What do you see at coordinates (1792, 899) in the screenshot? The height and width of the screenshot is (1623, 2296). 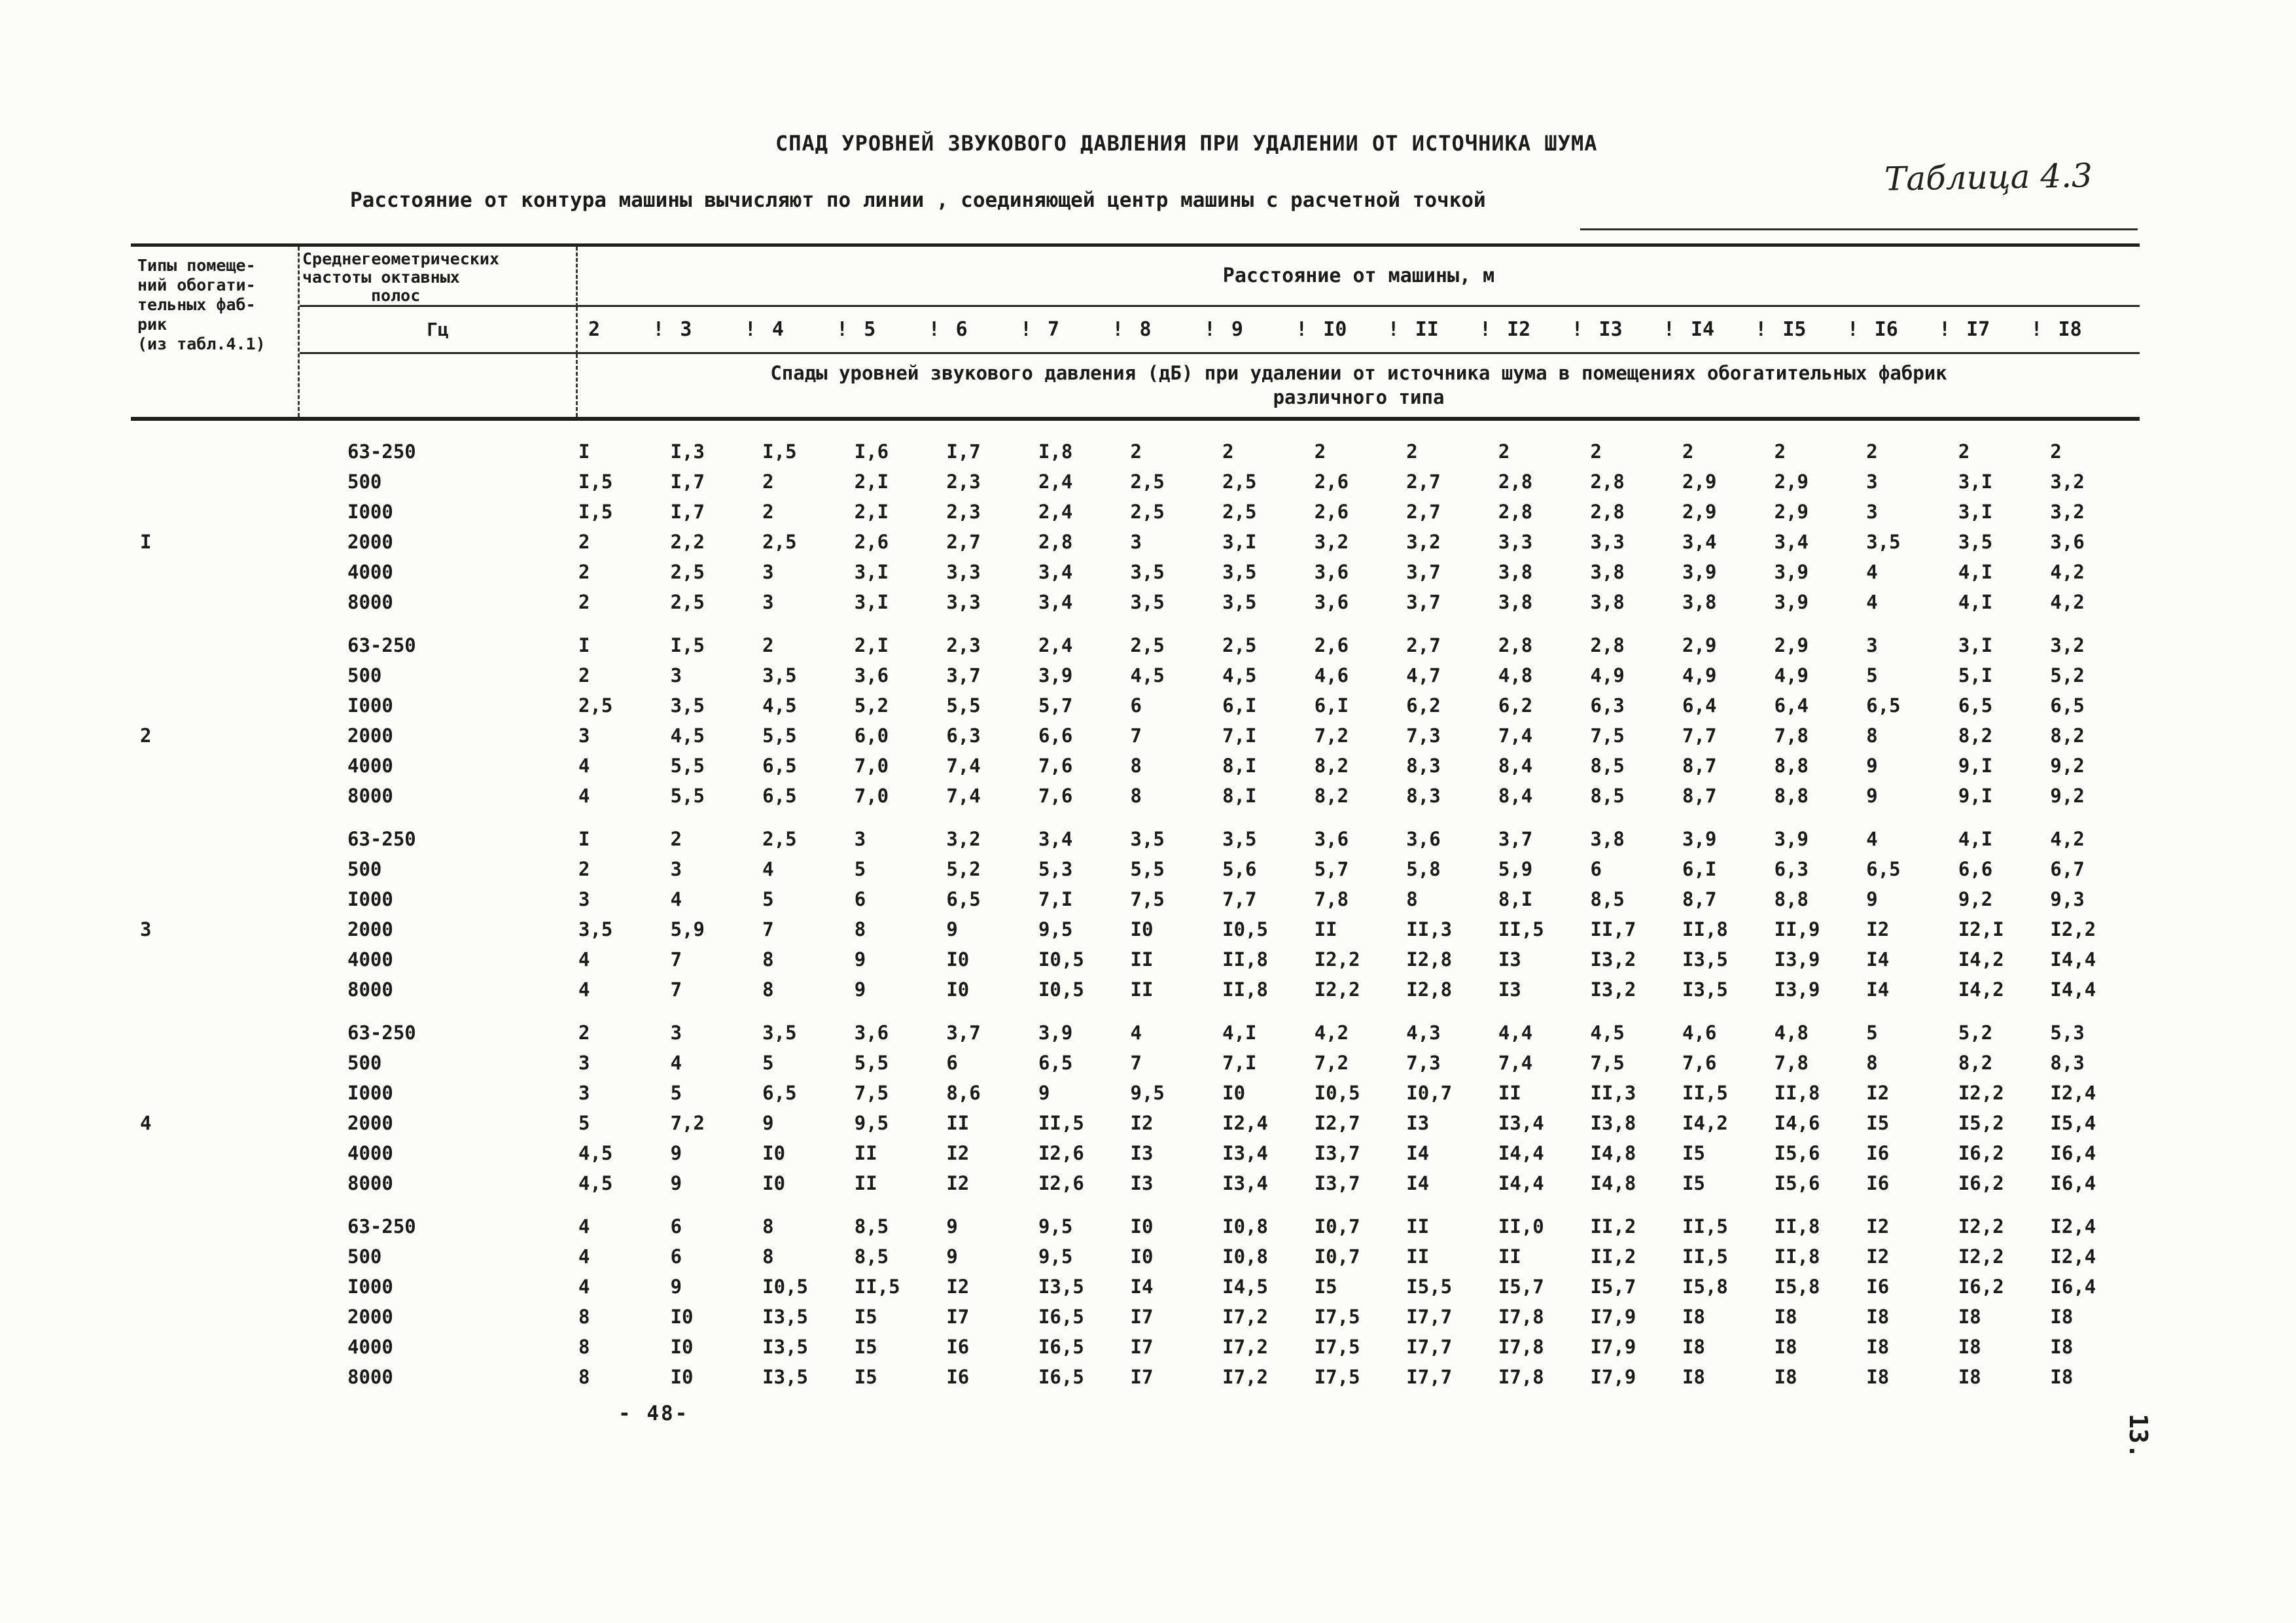 I see `value-cell: 8,8` at bounding box center [1792, 899].